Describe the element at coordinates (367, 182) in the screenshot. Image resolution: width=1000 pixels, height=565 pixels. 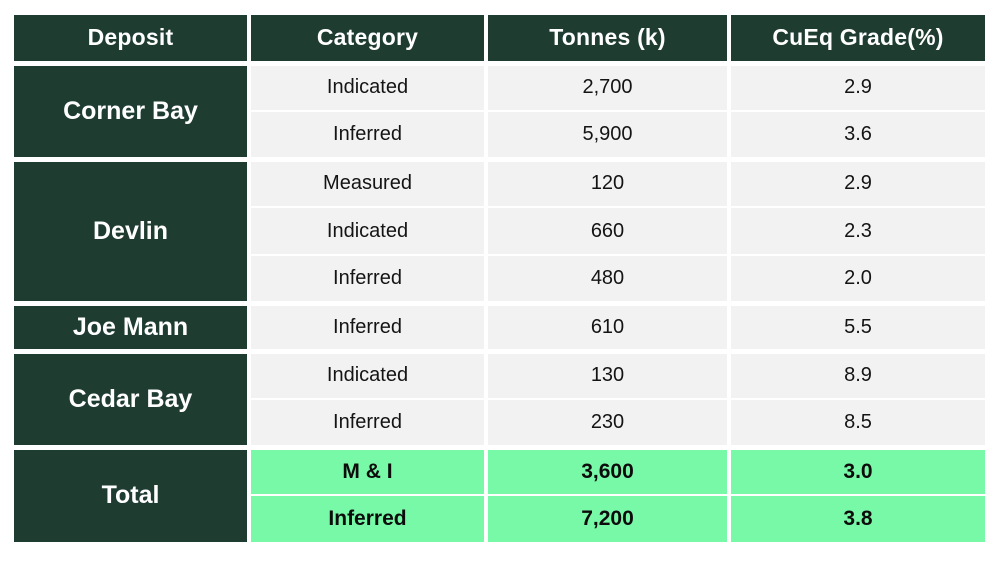
I see `category-cell: Measured` at that location.